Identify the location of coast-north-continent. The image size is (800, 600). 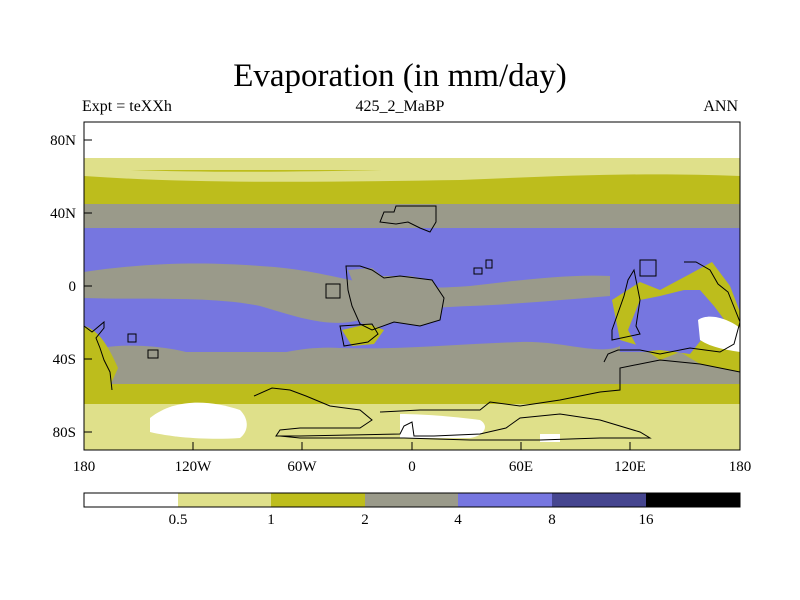
(408, 219).